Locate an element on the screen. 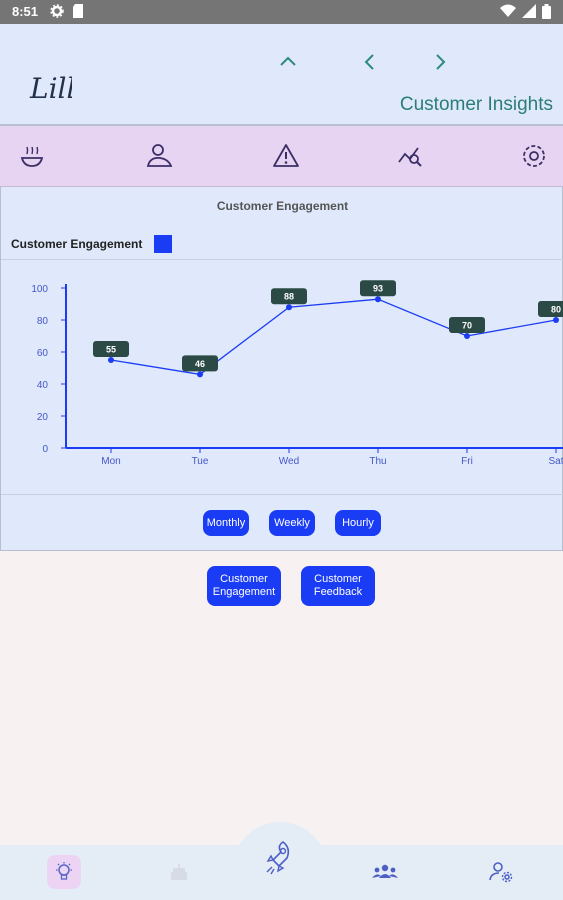  nav-user-settings is located at coordinates (501, 872).